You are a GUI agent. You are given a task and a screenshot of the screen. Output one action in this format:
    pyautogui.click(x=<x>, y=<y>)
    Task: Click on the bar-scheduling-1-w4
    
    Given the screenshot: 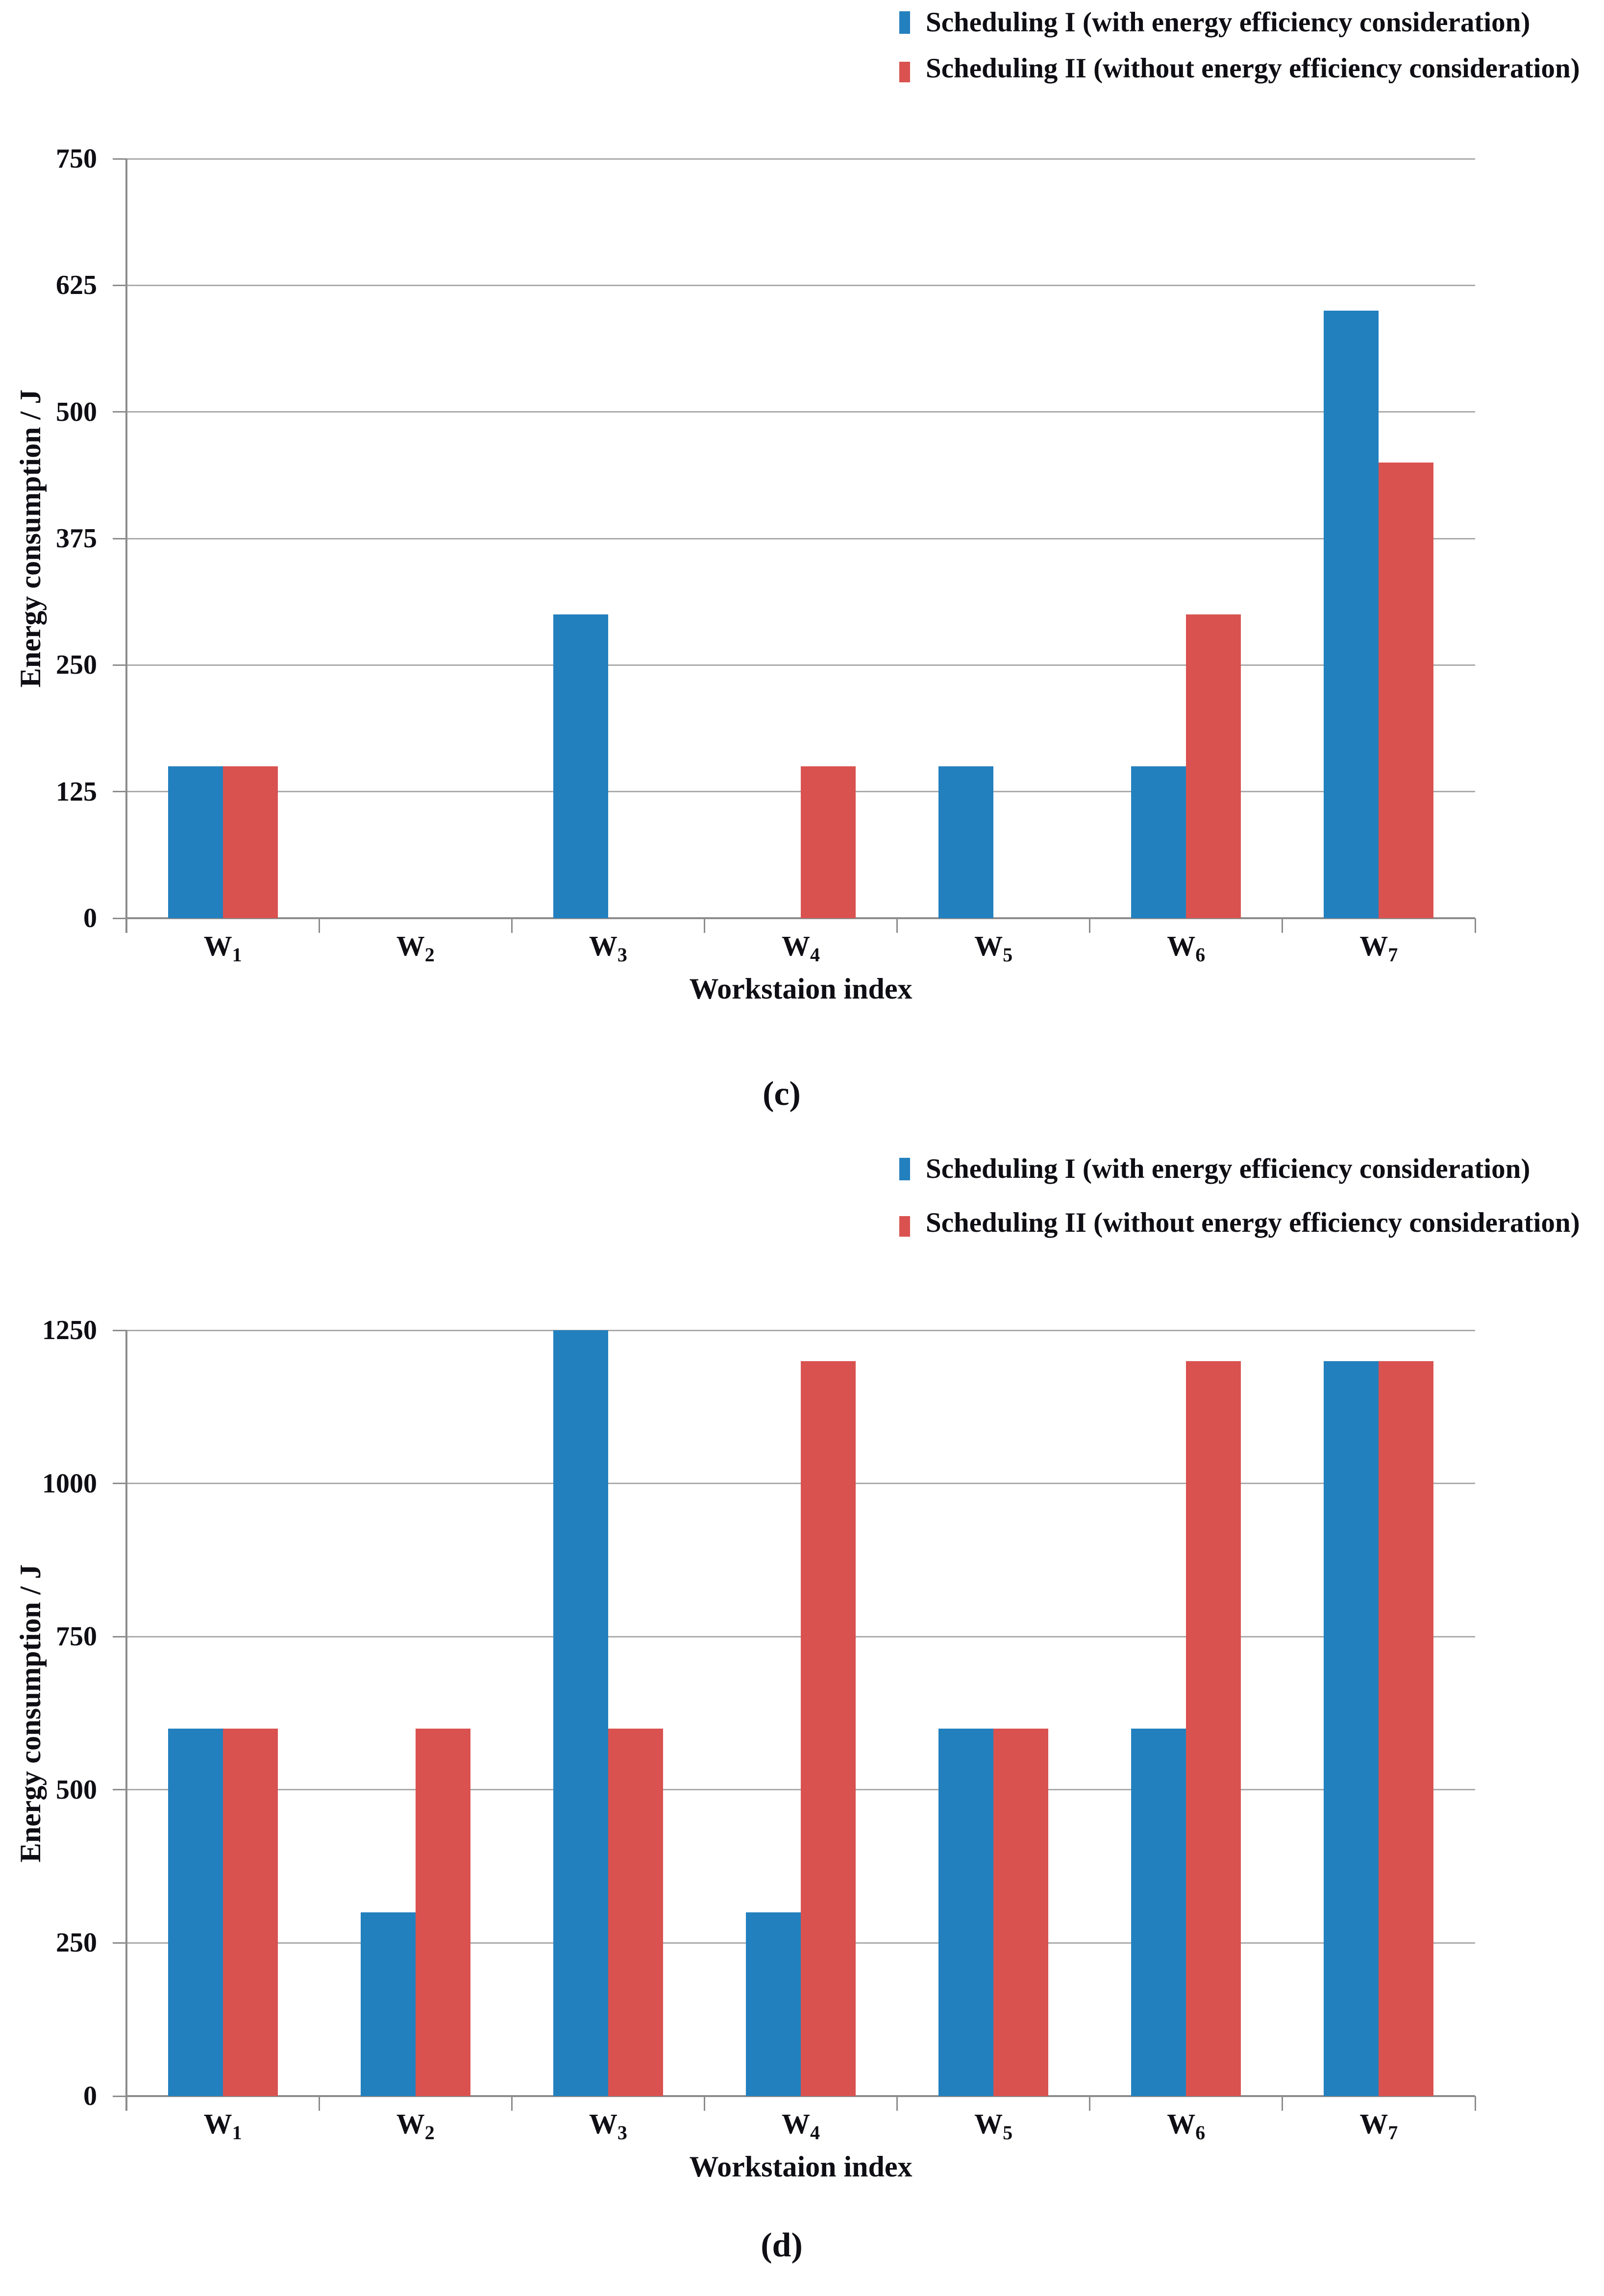 What is the action you would take?
    pyautogui.click(x=774, y=2004)
    